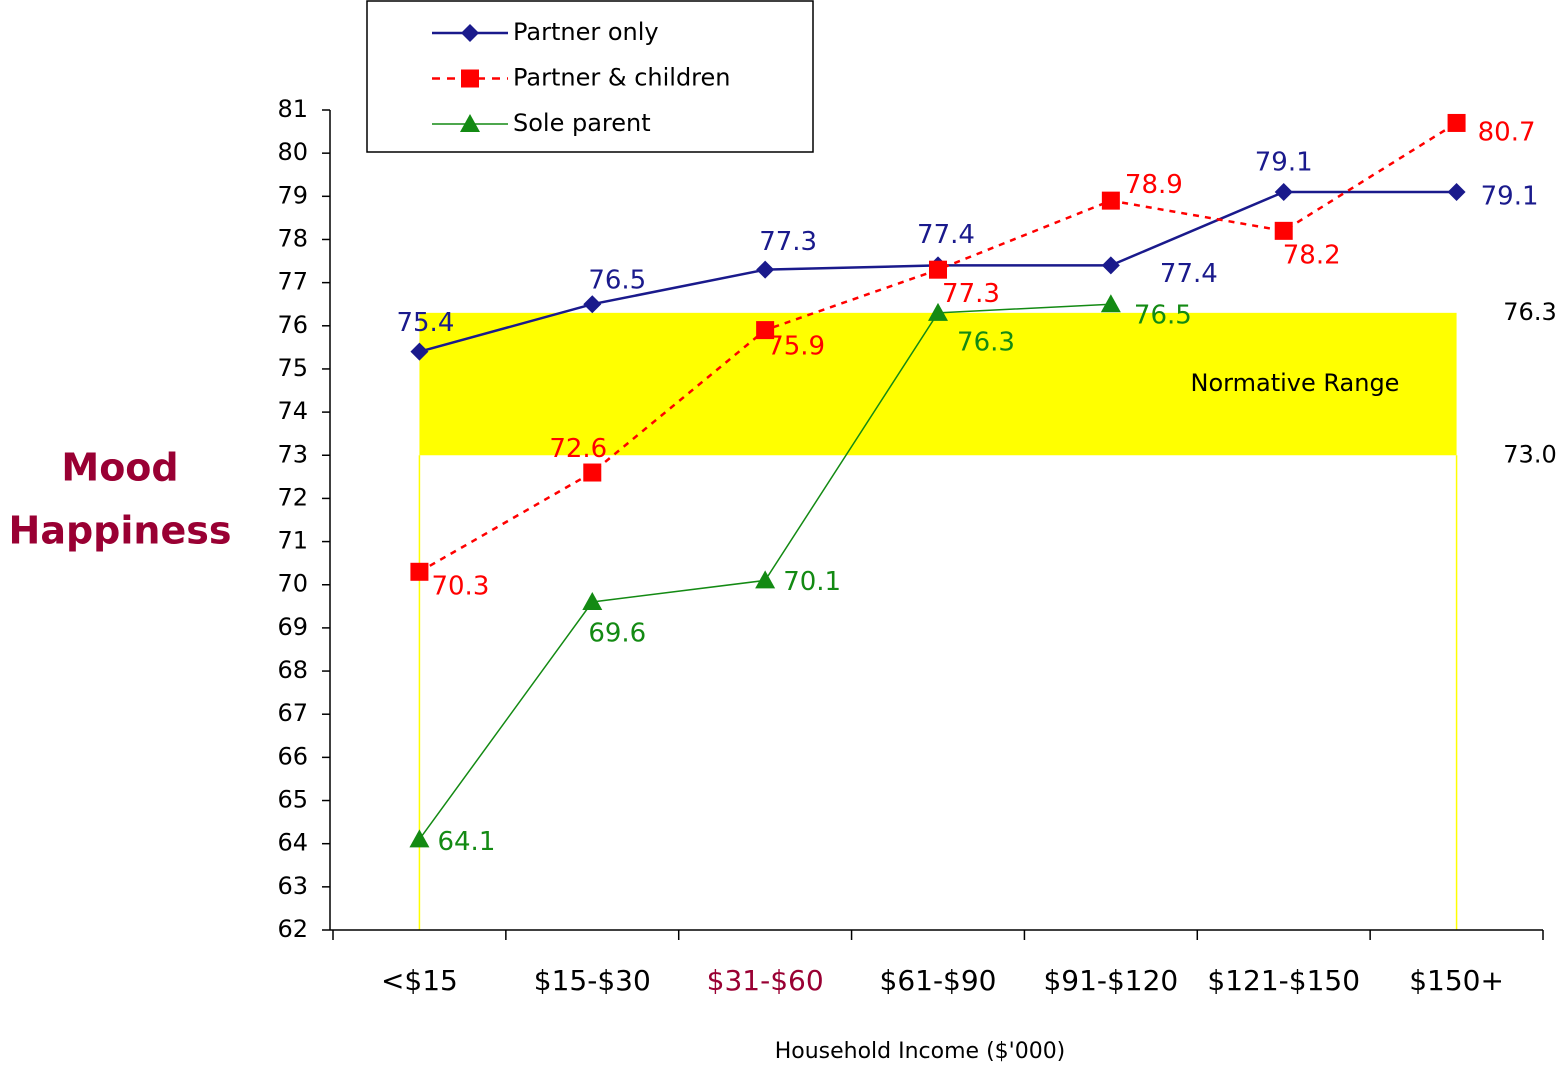 The image size is (1556, 1065). I want to click on y-tick-label: 64, so click(292, 843).